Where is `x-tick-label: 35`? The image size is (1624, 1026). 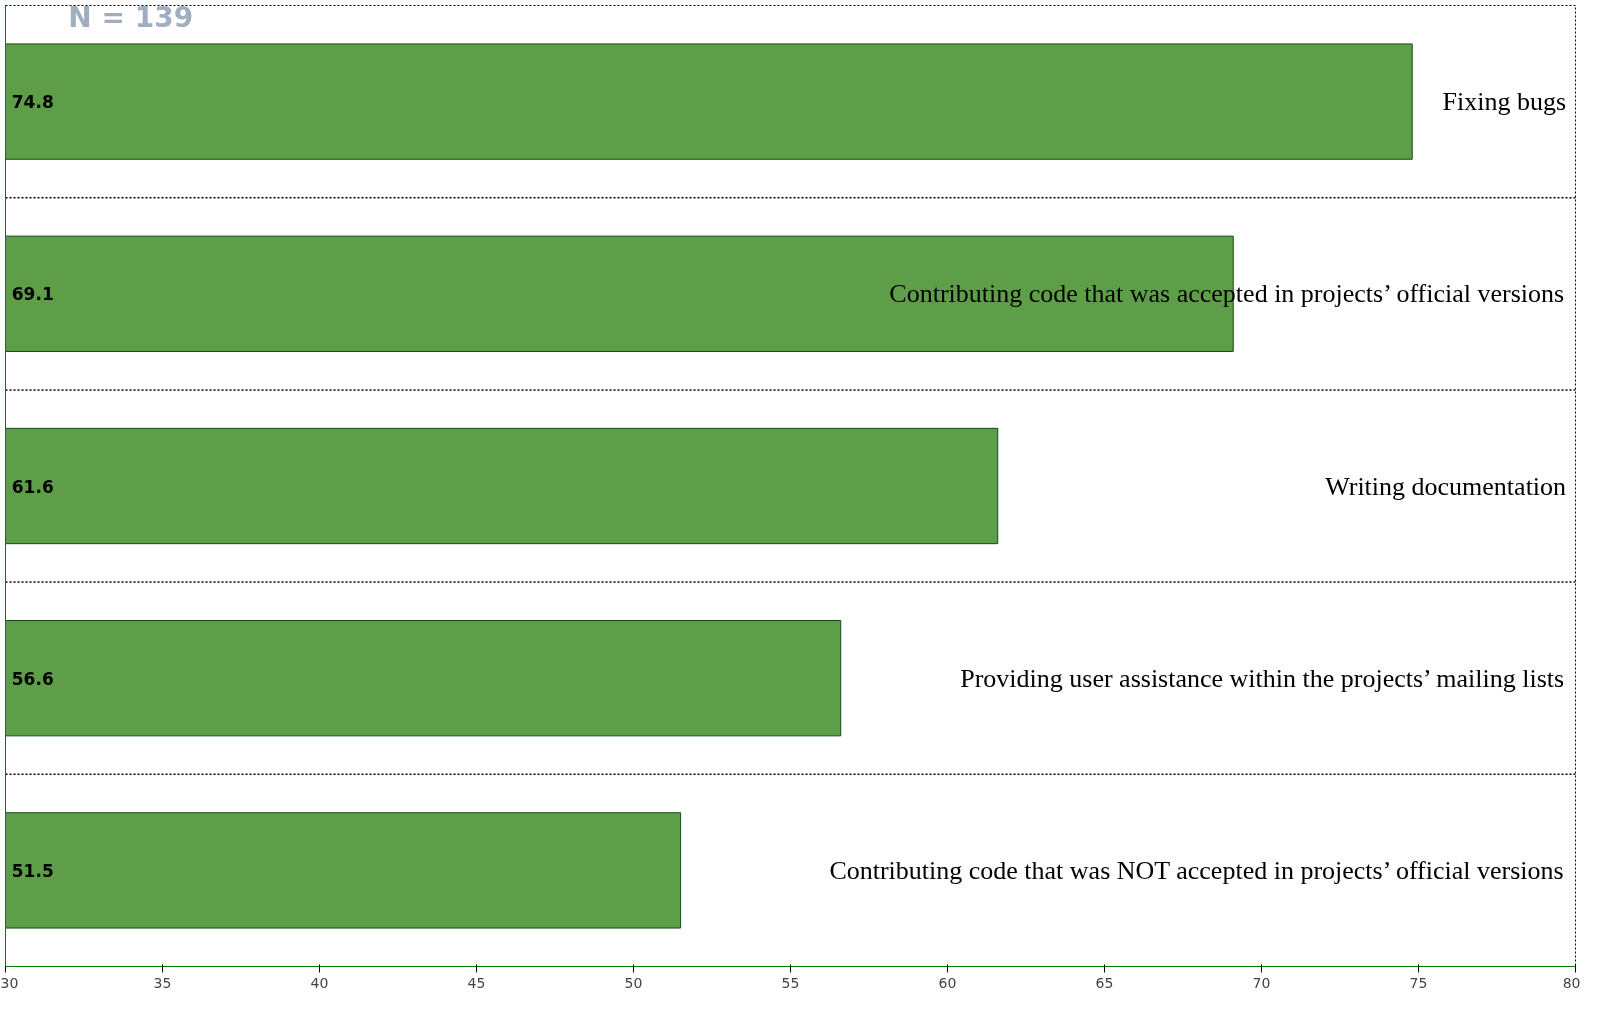
x-tick-label: 35 is located at coordinates (162, 982).